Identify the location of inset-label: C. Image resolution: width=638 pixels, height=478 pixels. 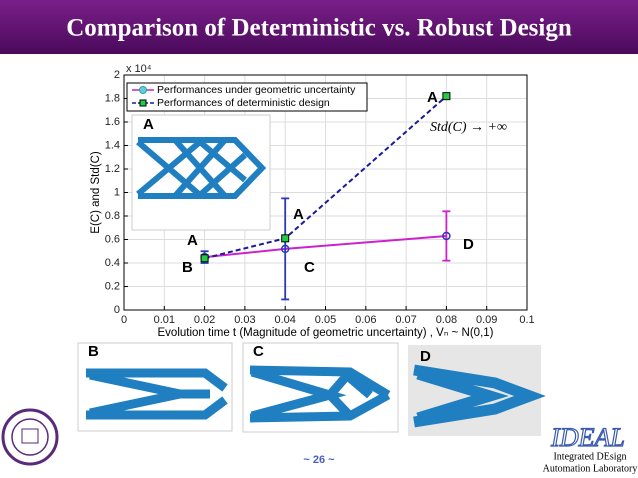
(258, 351).